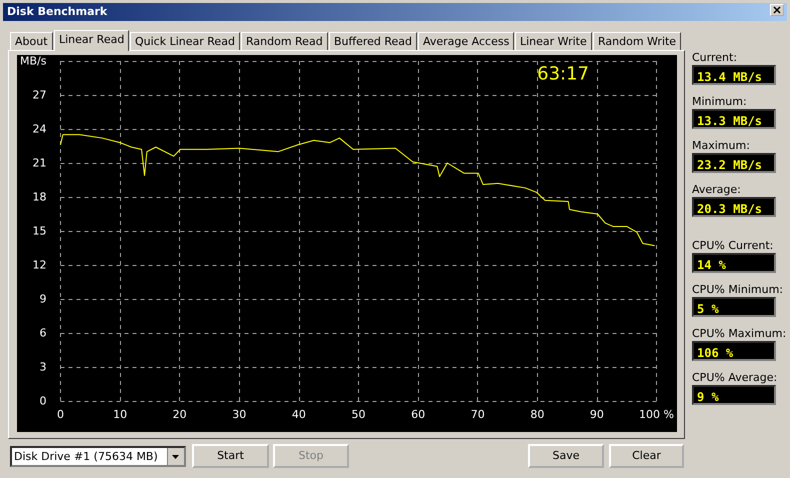 This screenshot has width=790, height=478. What do you see at coordinates (715, 57) in the screenshot?
I see `text: Current:` at bounding box center [715, 57].